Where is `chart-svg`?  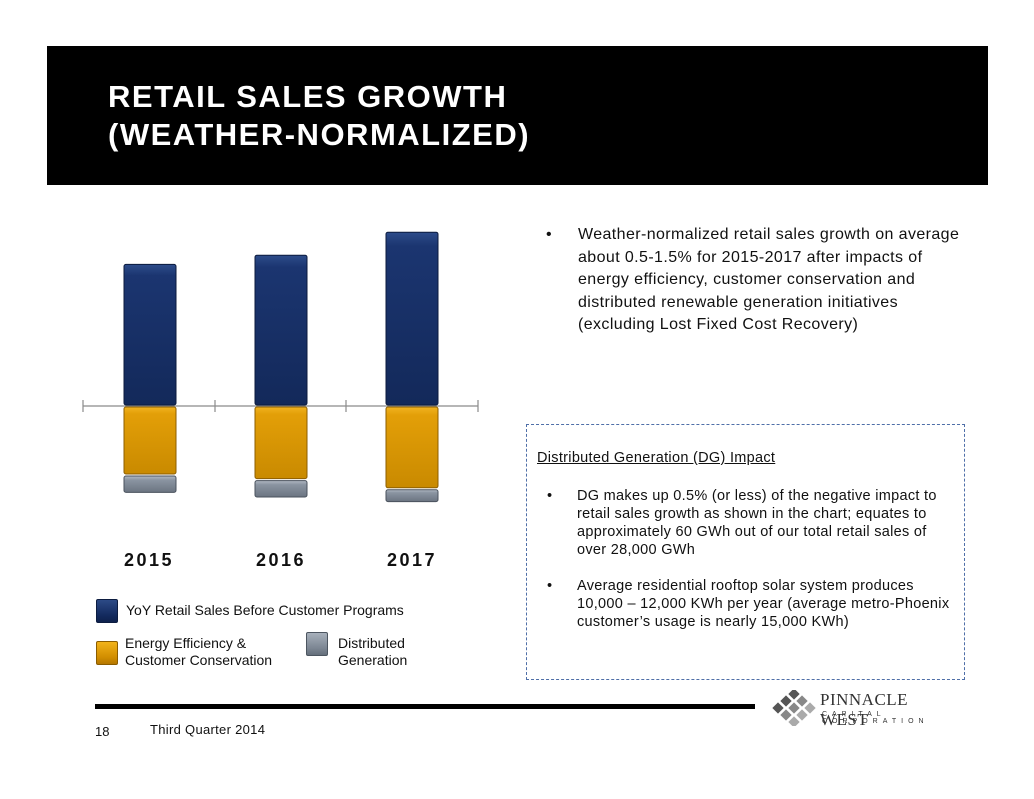
chart-svg is located at coordinates (280, 367).